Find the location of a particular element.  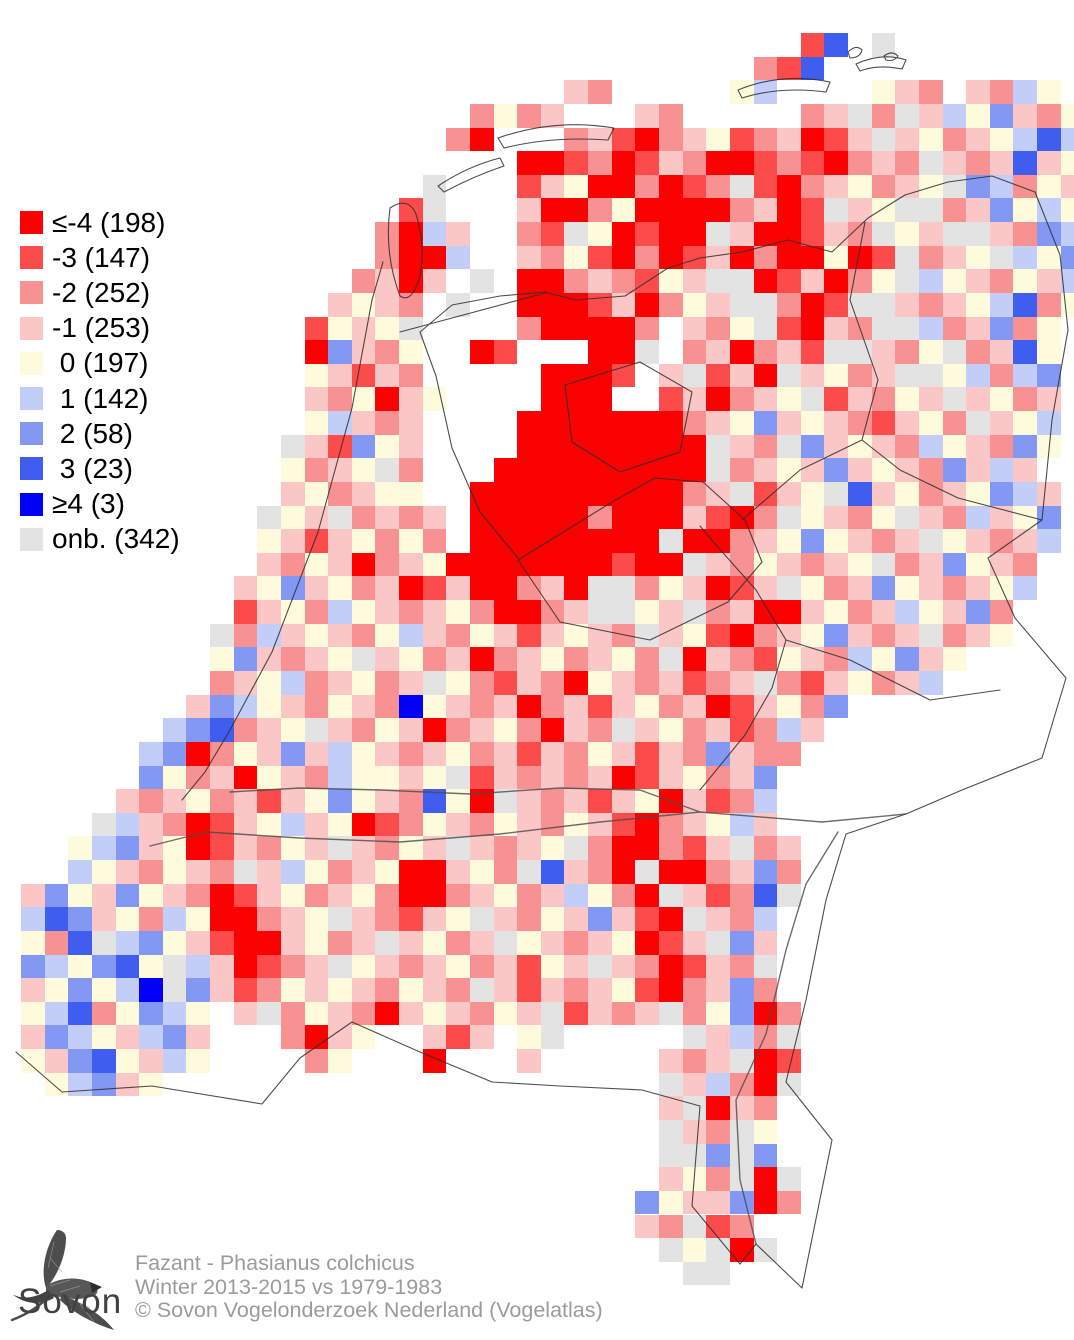

legend-label: onb. (342) is located at coordinates (116, 539).